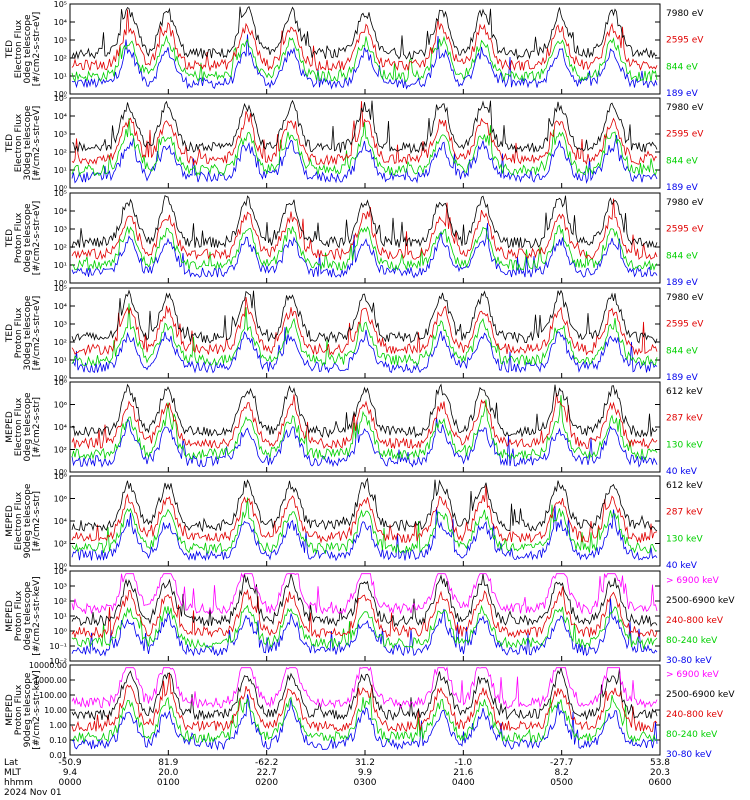  I want to click on x-axis-tick-label: 53.8, so click(660, 763).